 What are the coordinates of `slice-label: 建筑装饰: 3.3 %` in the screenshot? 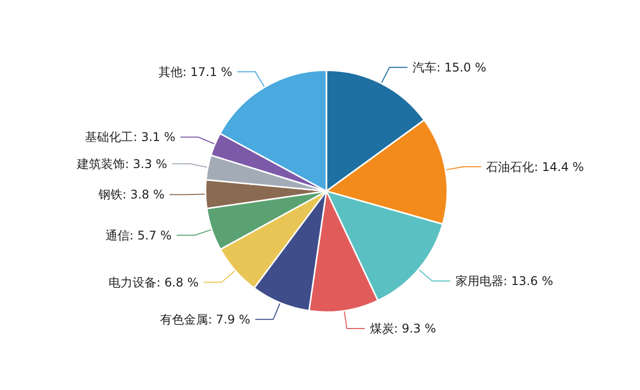 It's located at (122, 163).